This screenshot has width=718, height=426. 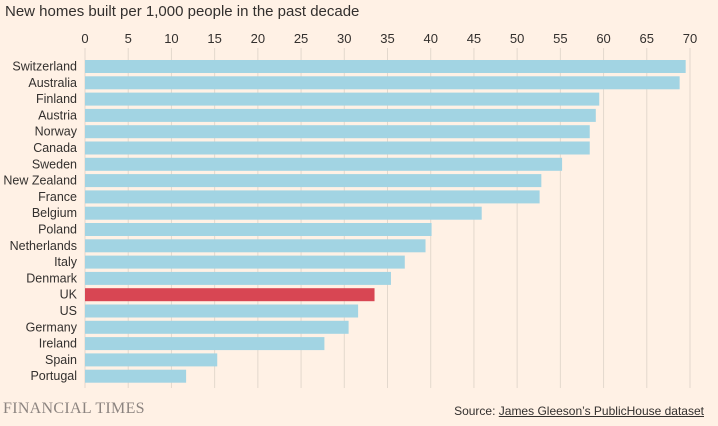 What do you see at coordinates (205, 344) in the screenshot?
I see `bar-ireland` at bounding box center [205, 344].